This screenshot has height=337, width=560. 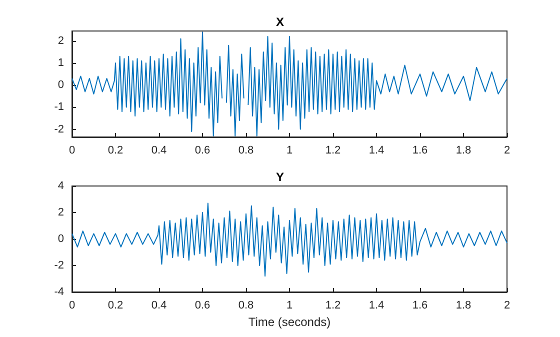 What do you see at coordinates (280, 177) in the screenshot?
I see `chart-title: Y` at bounding box center [280, 177].